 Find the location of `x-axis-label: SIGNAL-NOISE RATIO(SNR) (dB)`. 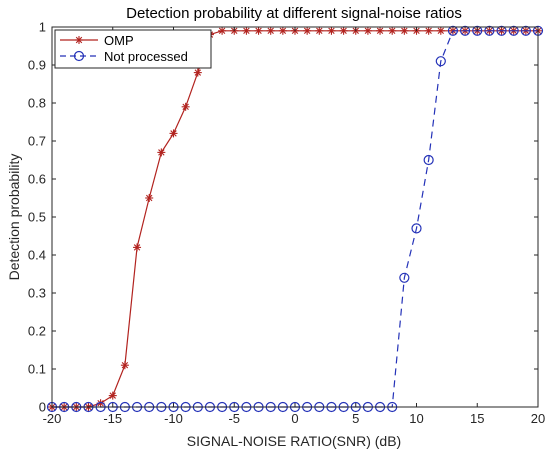

x-axis-label: SIGNAL-NOISE RATIO(SNR) (dB) is located at coordinates (294, 441).